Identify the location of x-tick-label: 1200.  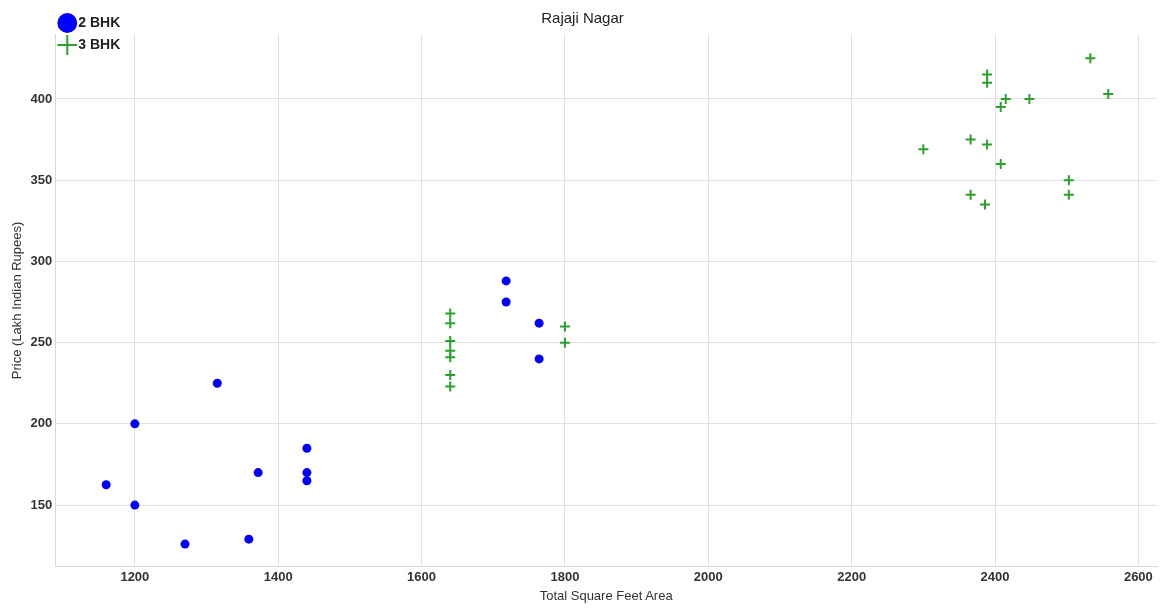
(135, 577).